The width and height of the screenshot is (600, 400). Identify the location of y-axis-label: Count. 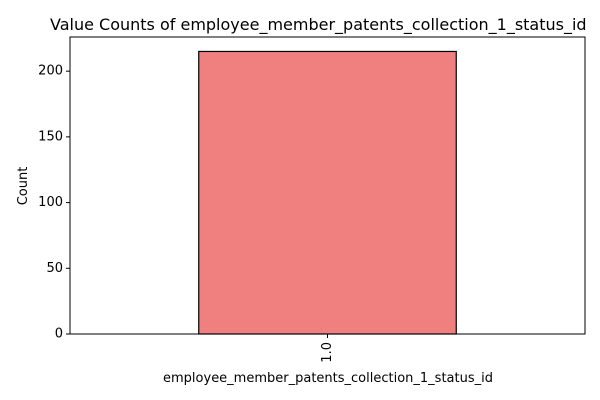
(23, 186).